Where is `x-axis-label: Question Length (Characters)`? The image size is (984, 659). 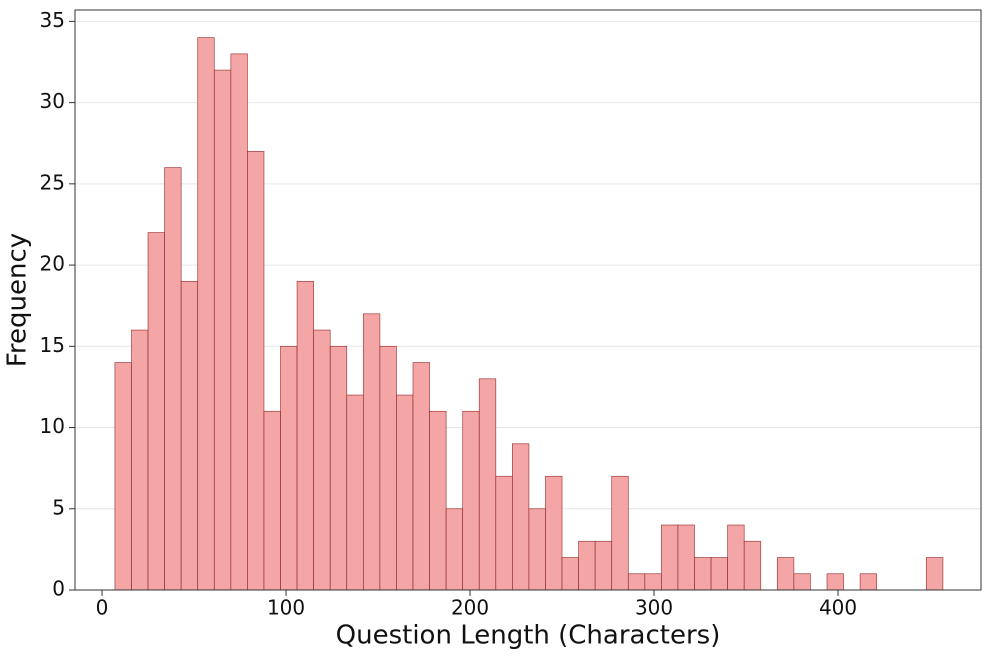
x-axis-label: Question Length (Characters) is located at coordinates (528, 636).